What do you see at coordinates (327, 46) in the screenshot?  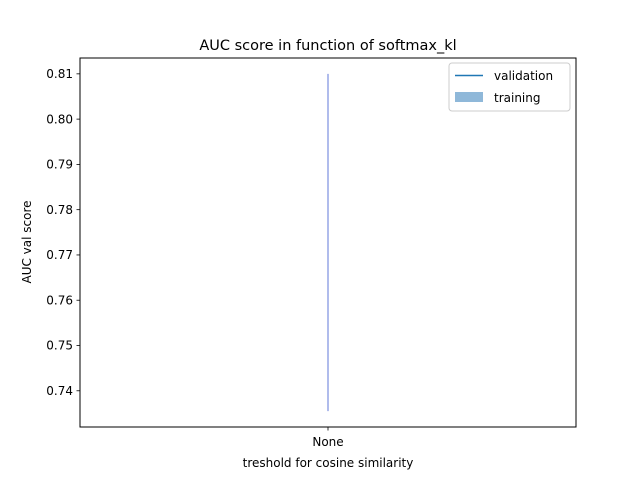 I see `chart-title: AUC score in function of softmax_kl` at bounding box center [327, 46].